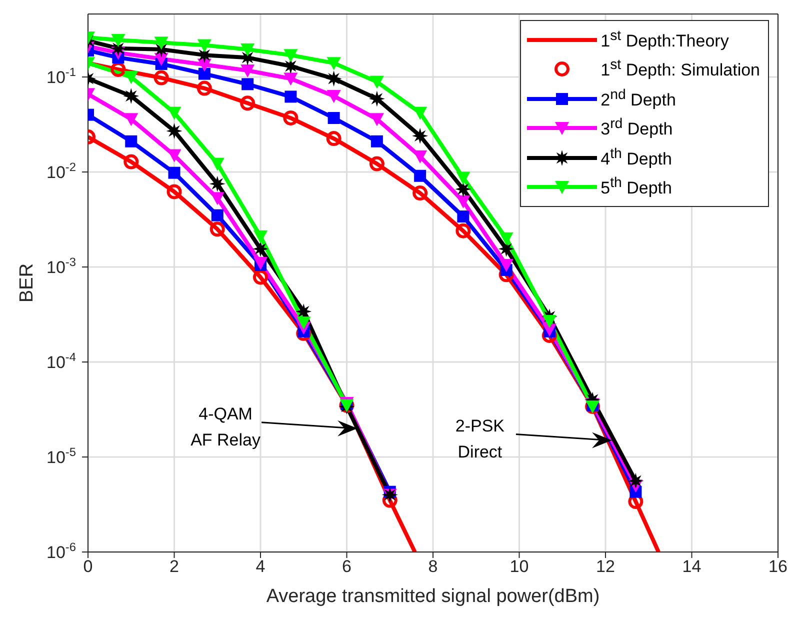 The image size is (799, 620). What do you see at coordinates (61, 265) in the screenshot?
I see `y-tick-label: 10$^{-3}$` at bounding box center [61, 265].